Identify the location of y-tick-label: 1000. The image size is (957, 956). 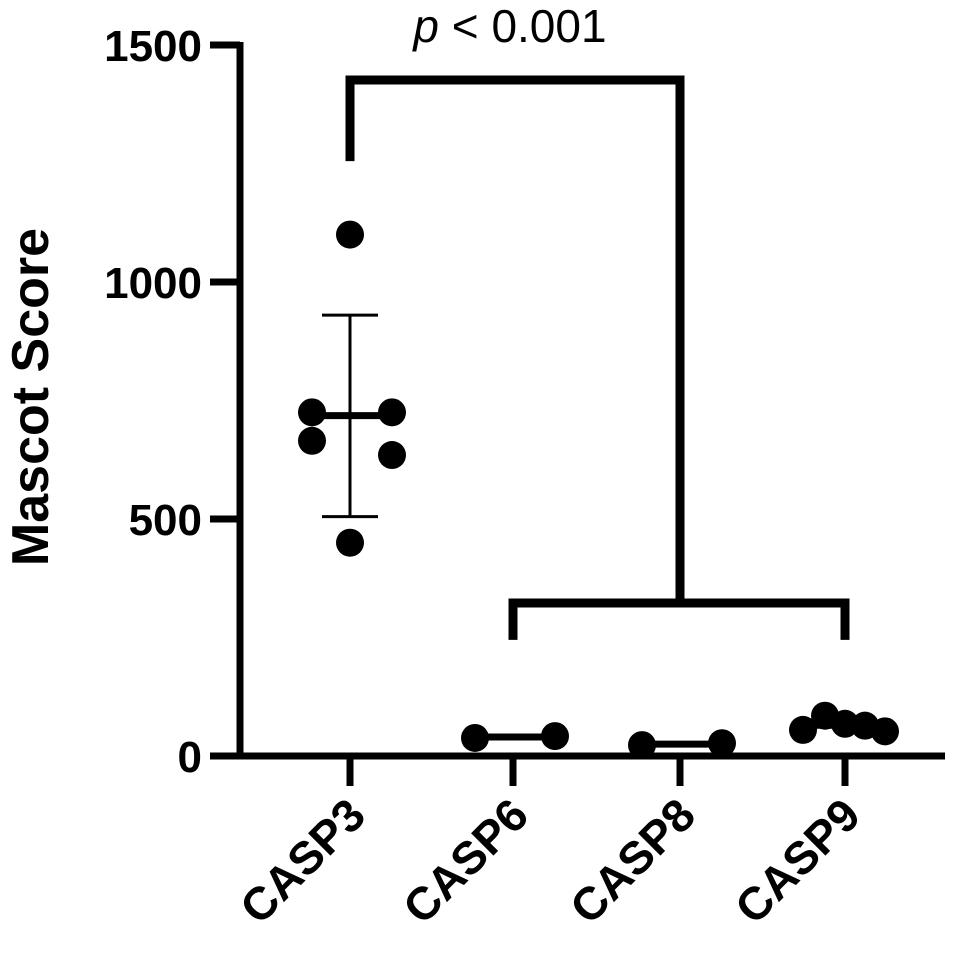
(153, 283).